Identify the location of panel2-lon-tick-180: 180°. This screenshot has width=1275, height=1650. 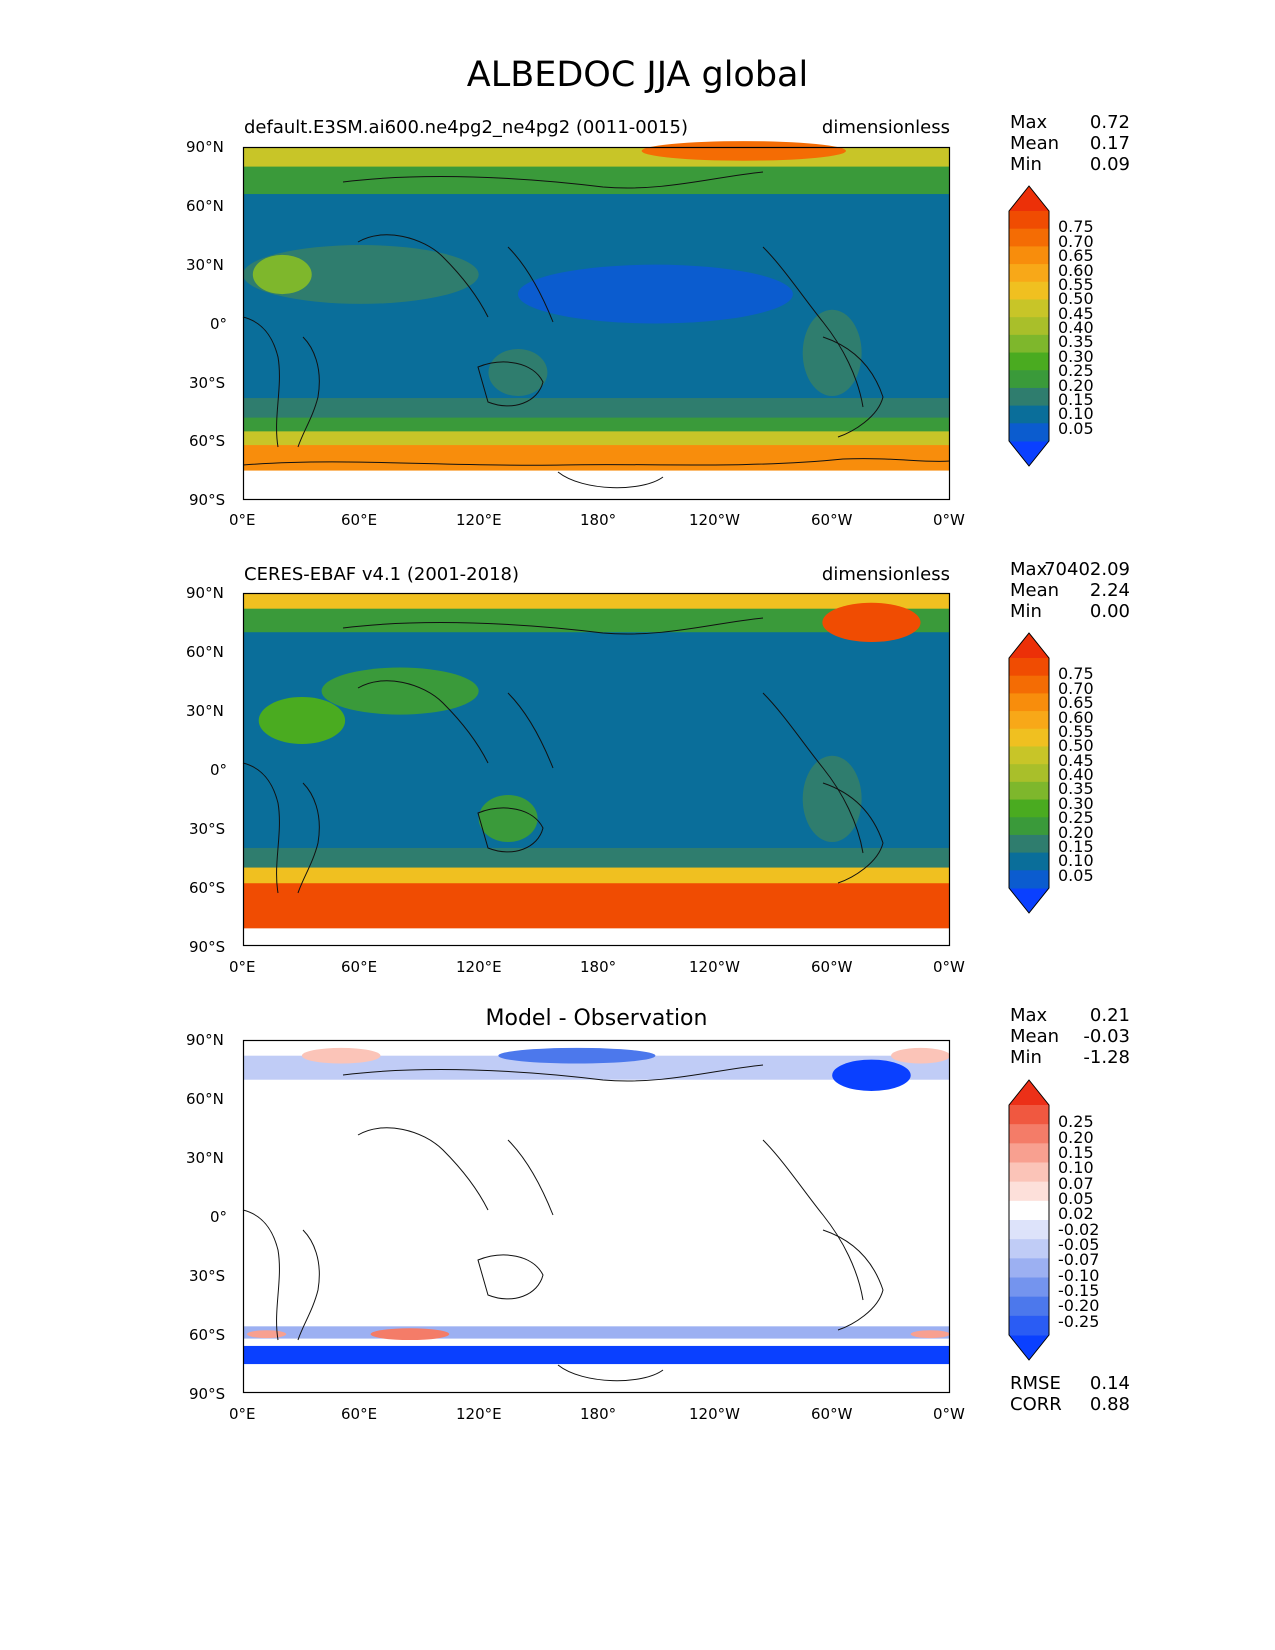
(598, 967).